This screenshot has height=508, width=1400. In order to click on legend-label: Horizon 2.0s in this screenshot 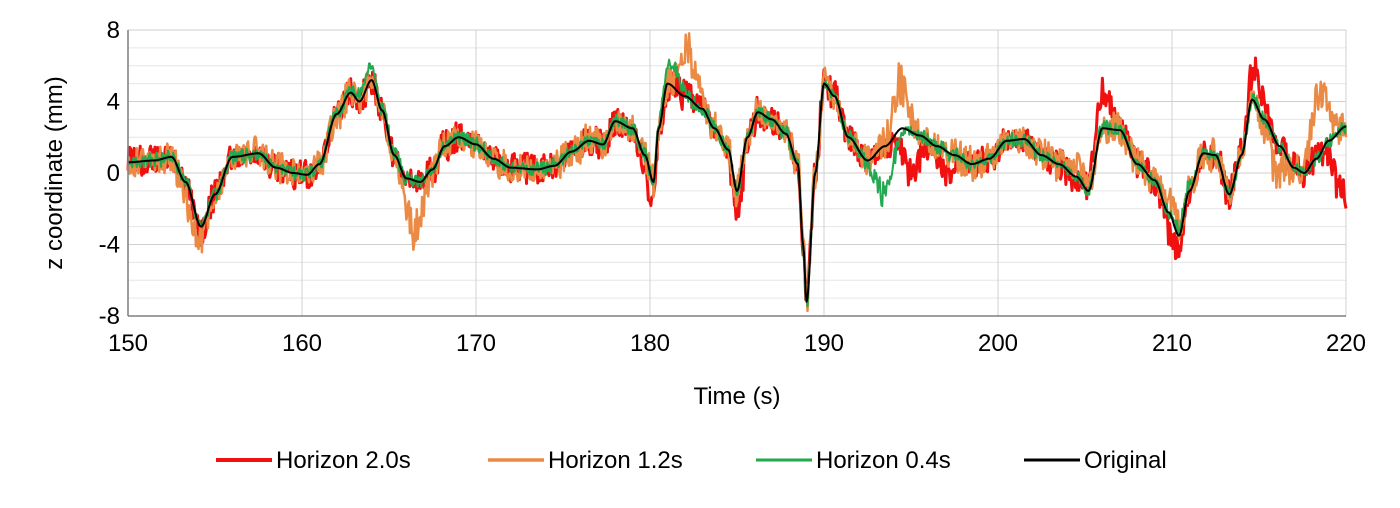, I will do `click(343, 460)`.